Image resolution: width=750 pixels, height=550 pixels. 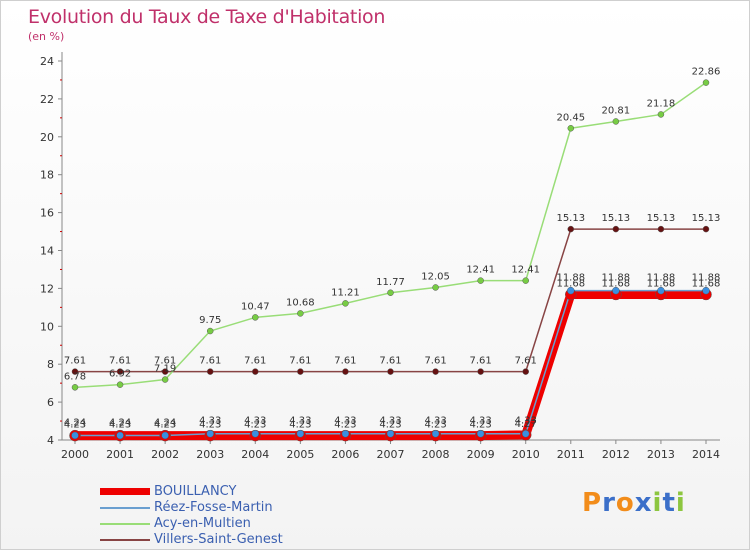 What do you see at coordinates (47, 326) in the screenshot?
I see `y-tick-label: 10` at bounding box center [47, 326].